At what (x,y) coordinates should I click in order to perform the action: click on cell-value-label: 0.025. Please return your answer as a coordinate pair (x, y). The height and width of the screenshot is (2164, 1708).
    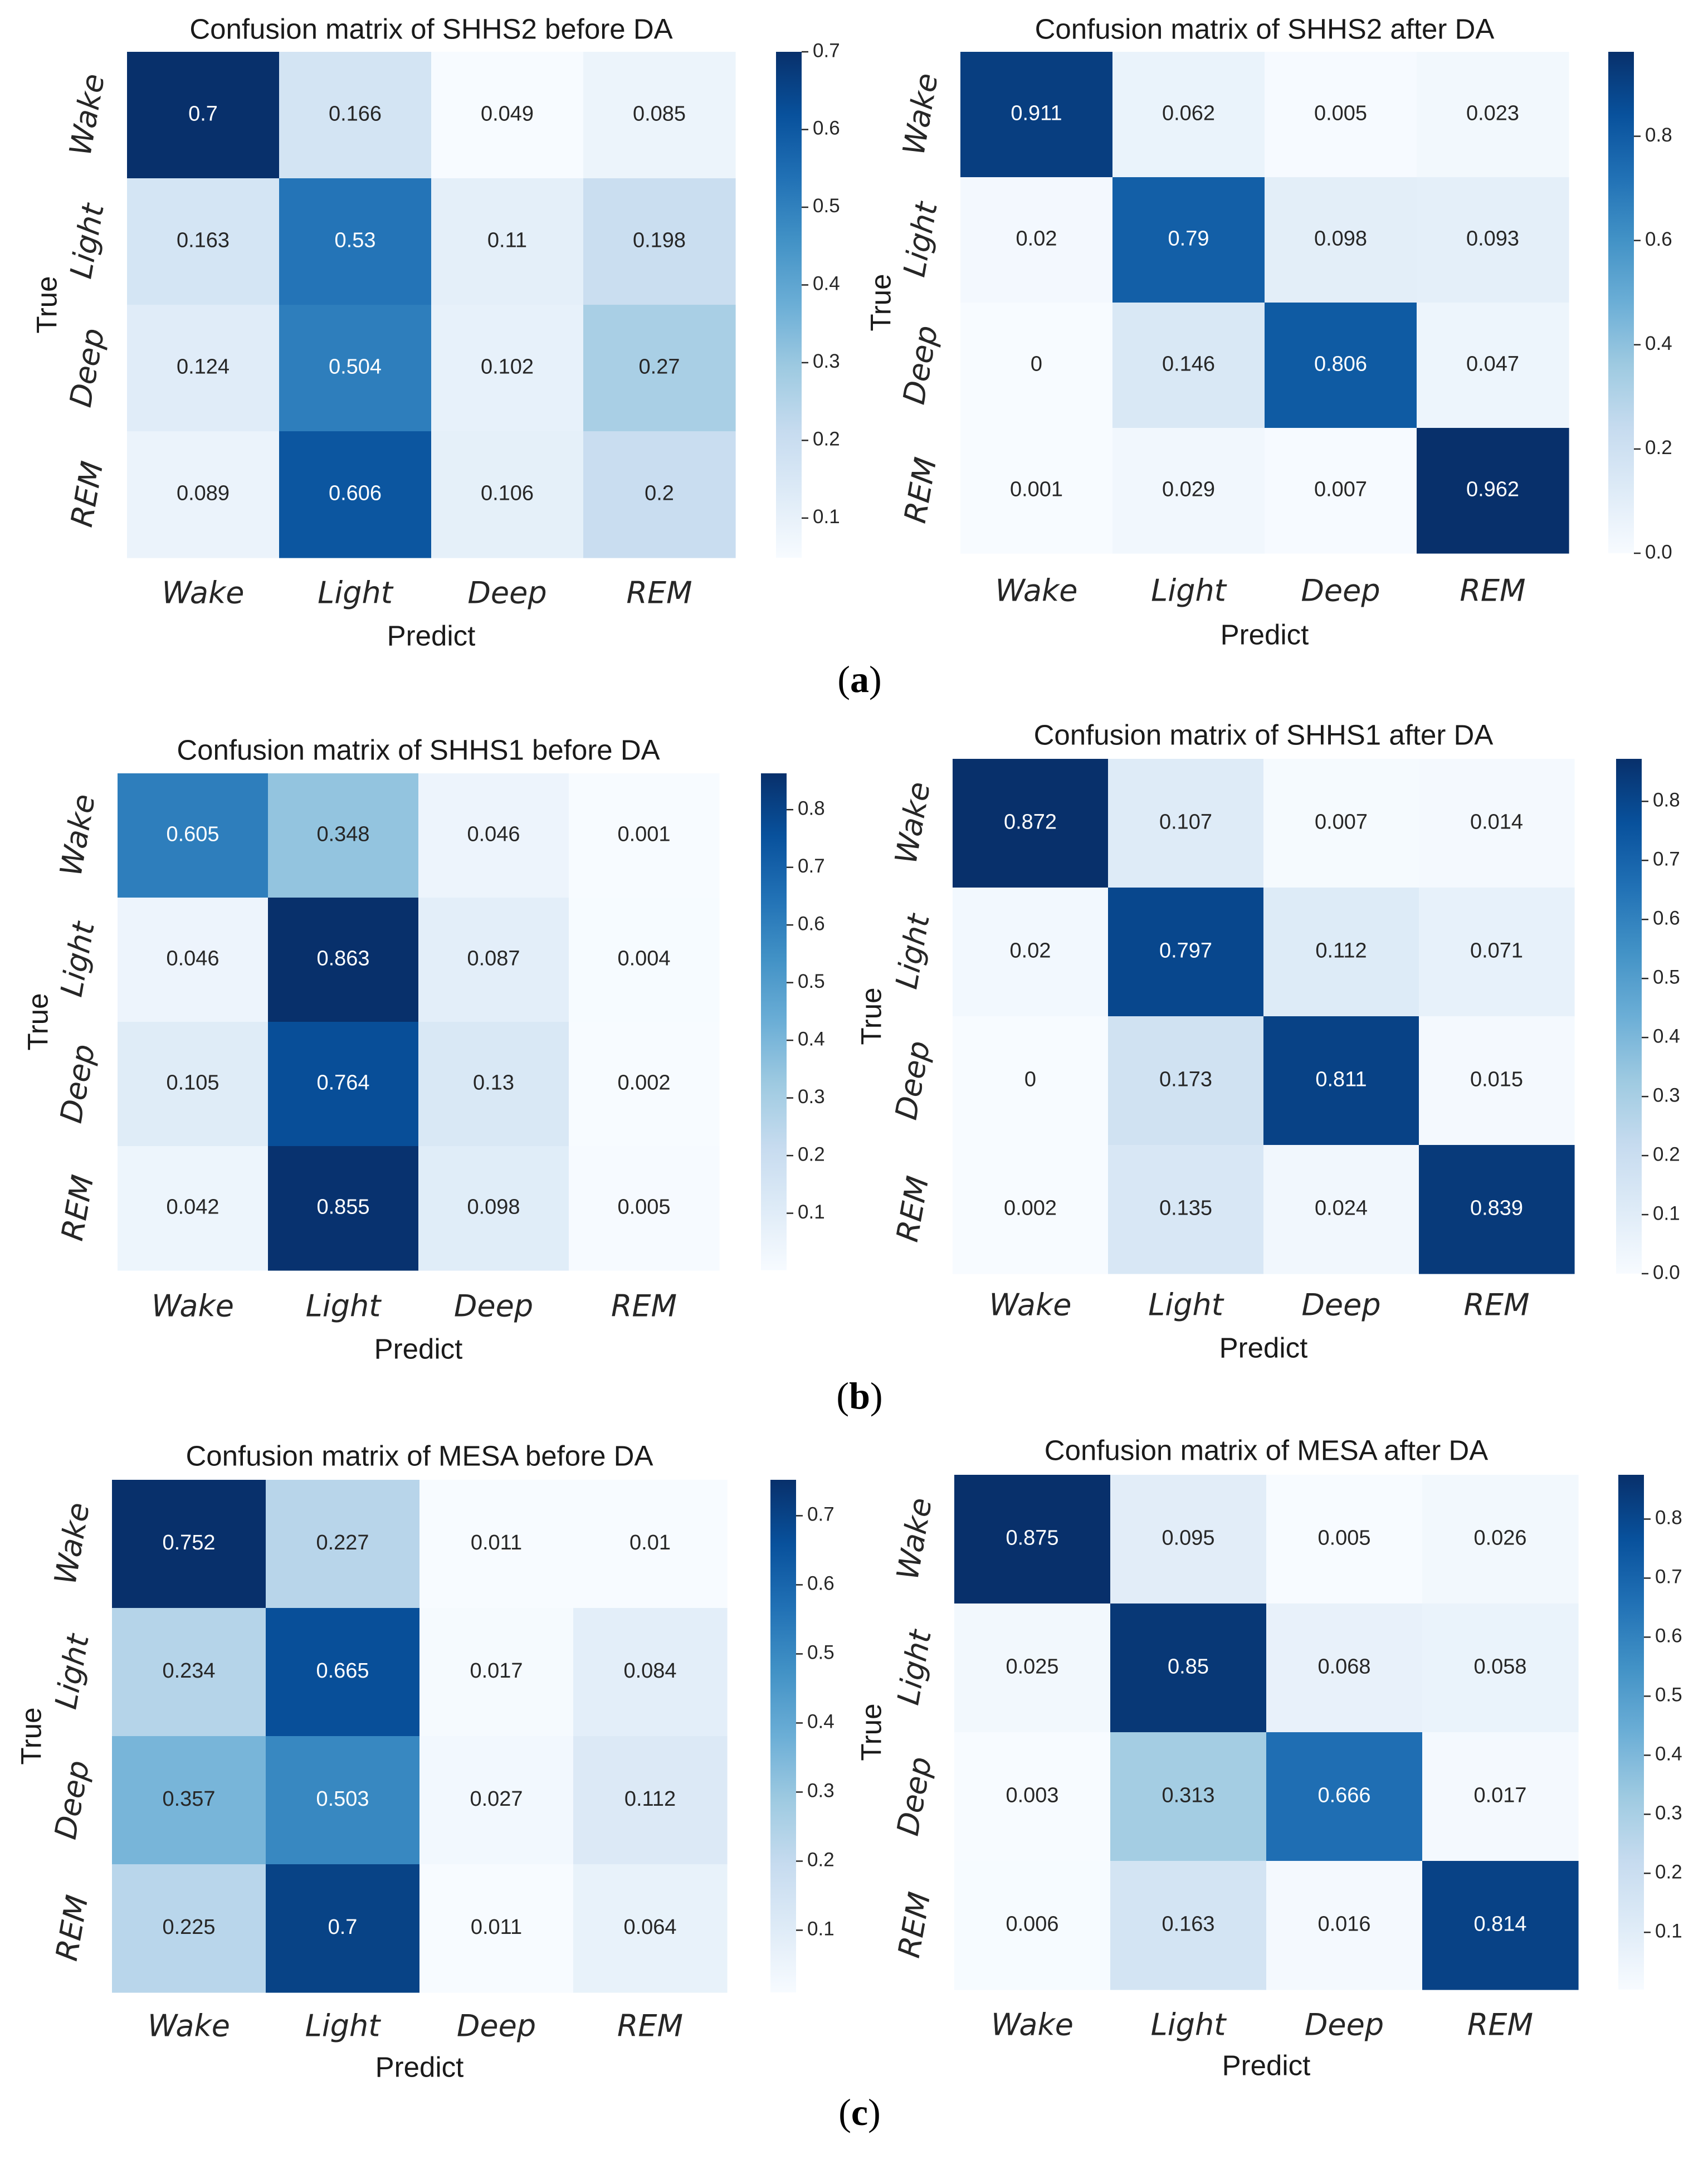
    Looking at the image, I should click on (1032, 1667).